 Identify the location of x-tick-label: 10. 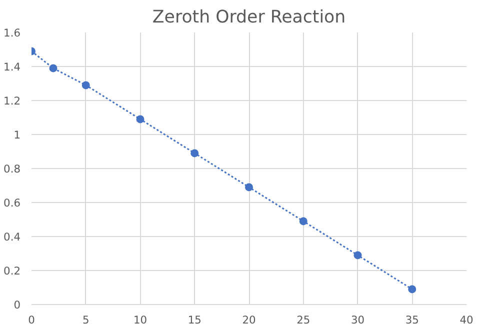
(140, 320).